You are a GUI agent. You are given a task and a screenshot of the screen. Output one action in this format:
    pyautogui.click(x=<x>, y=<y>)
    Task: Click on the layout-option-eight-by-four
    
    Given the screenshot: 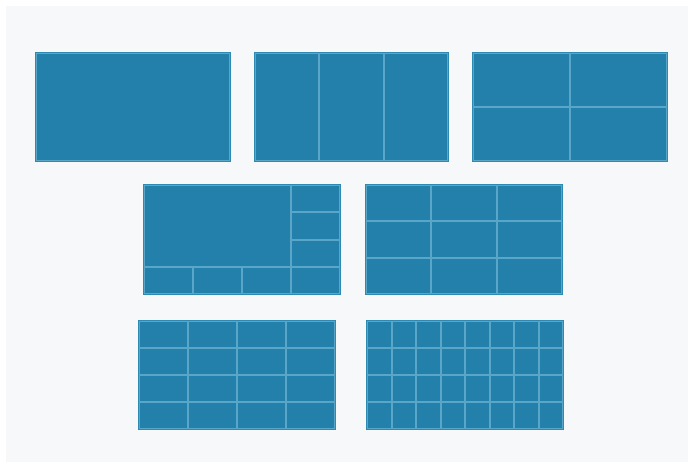 What is the action you would take?
    pyautogui.click(x=465, y=375)
    